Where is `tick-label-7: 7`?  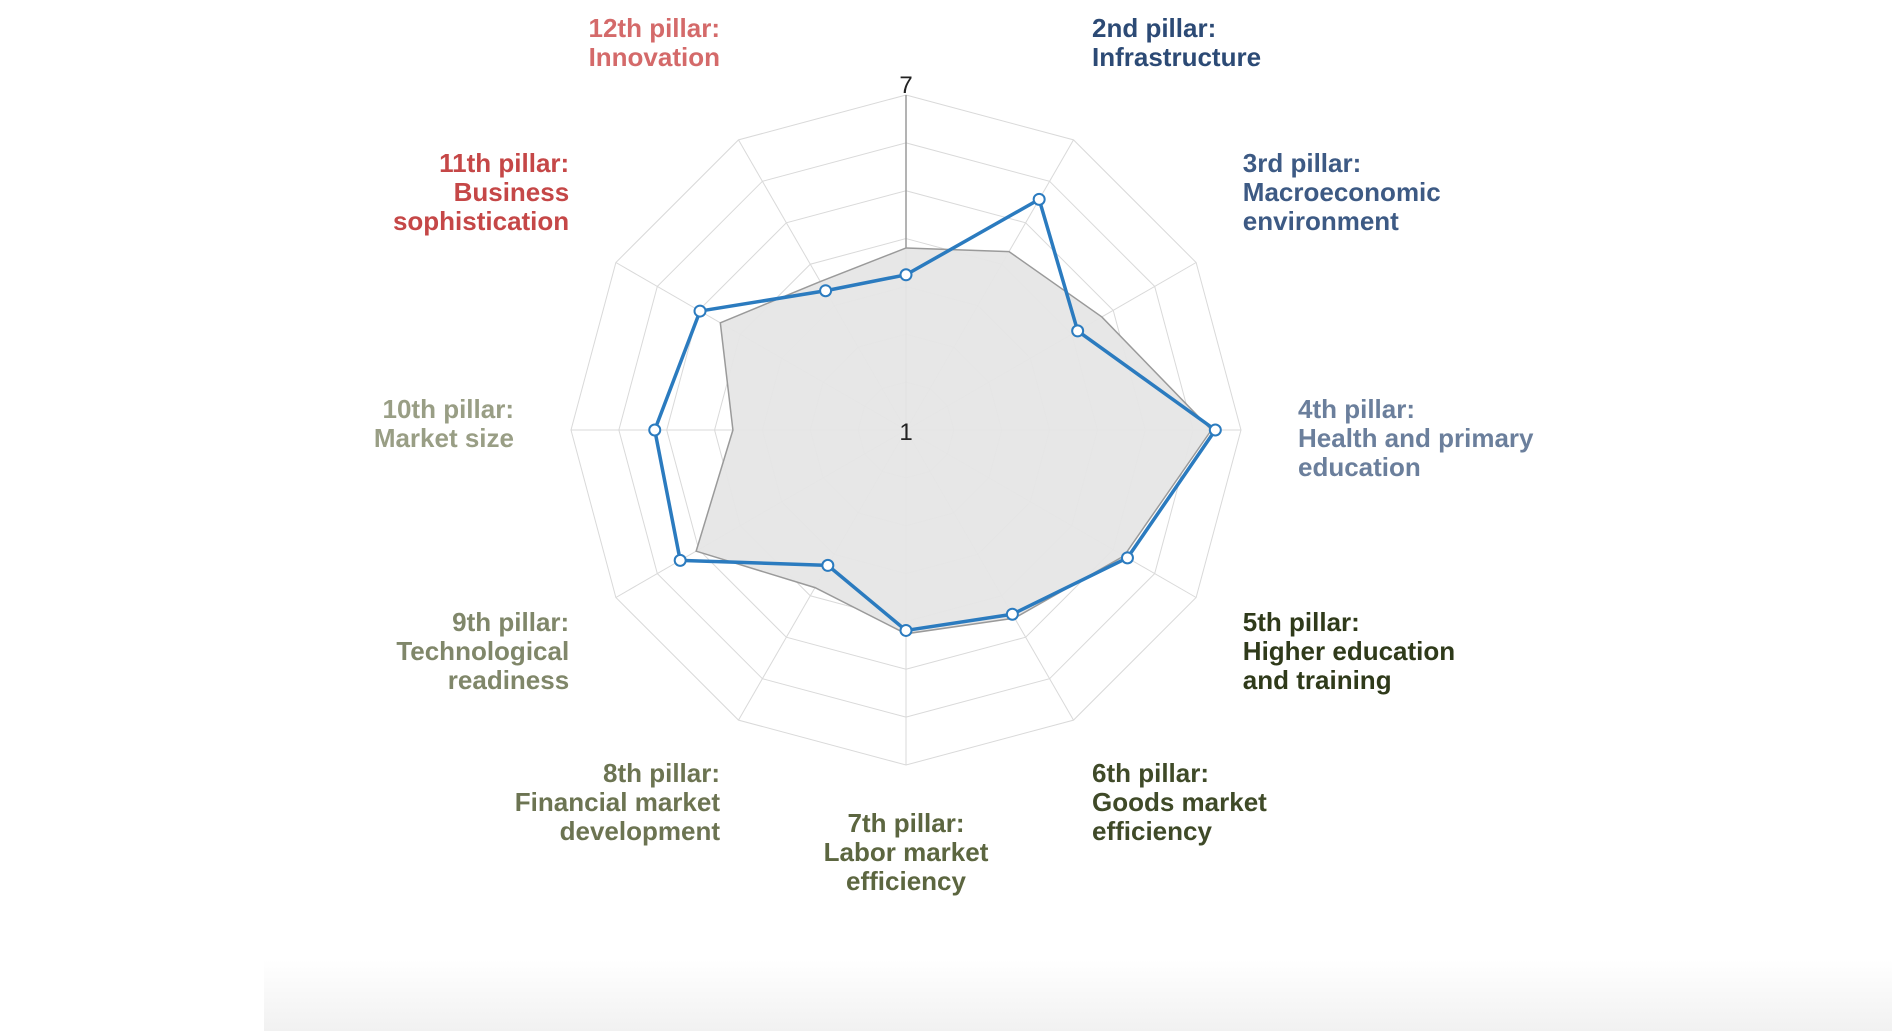 tick-label-7: 7 is located at coordinates (905, 85).